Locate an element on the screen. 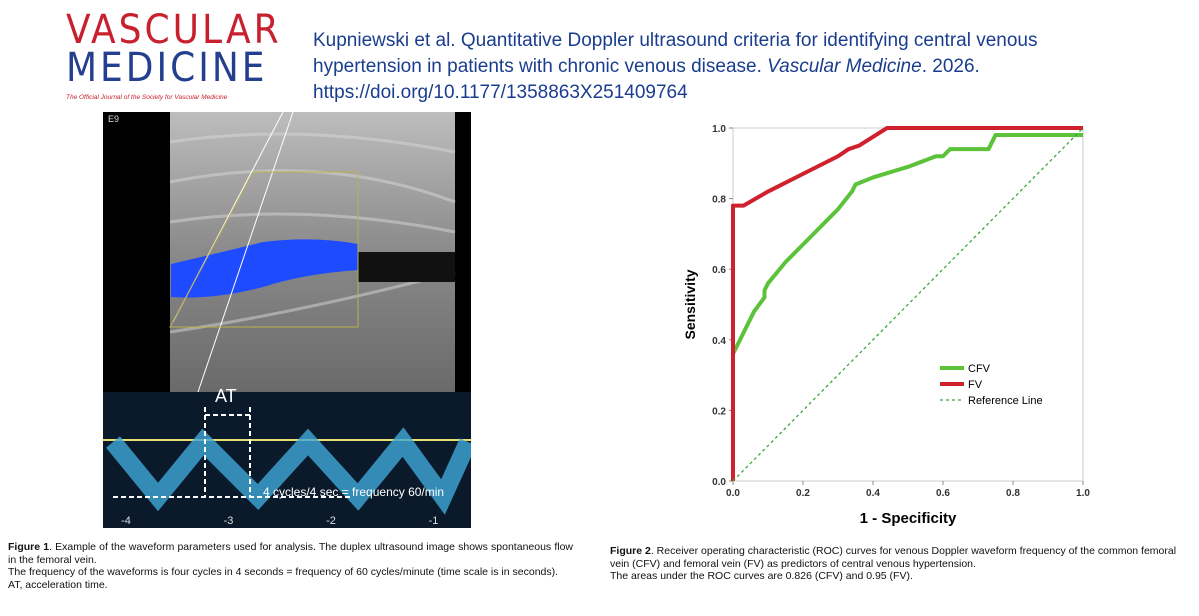 The image size is (1199, 616). caption-label: Figure 2 is located at coordinates (630, 551).